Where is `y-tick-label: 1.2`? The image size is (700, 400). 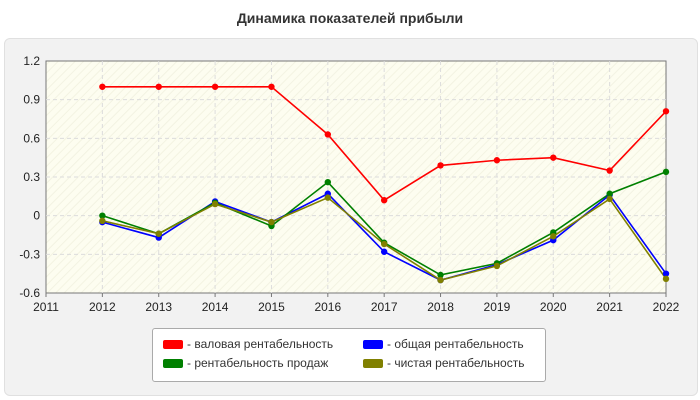
y-tick-label: 1.2 is located at coordinates (31, 61).